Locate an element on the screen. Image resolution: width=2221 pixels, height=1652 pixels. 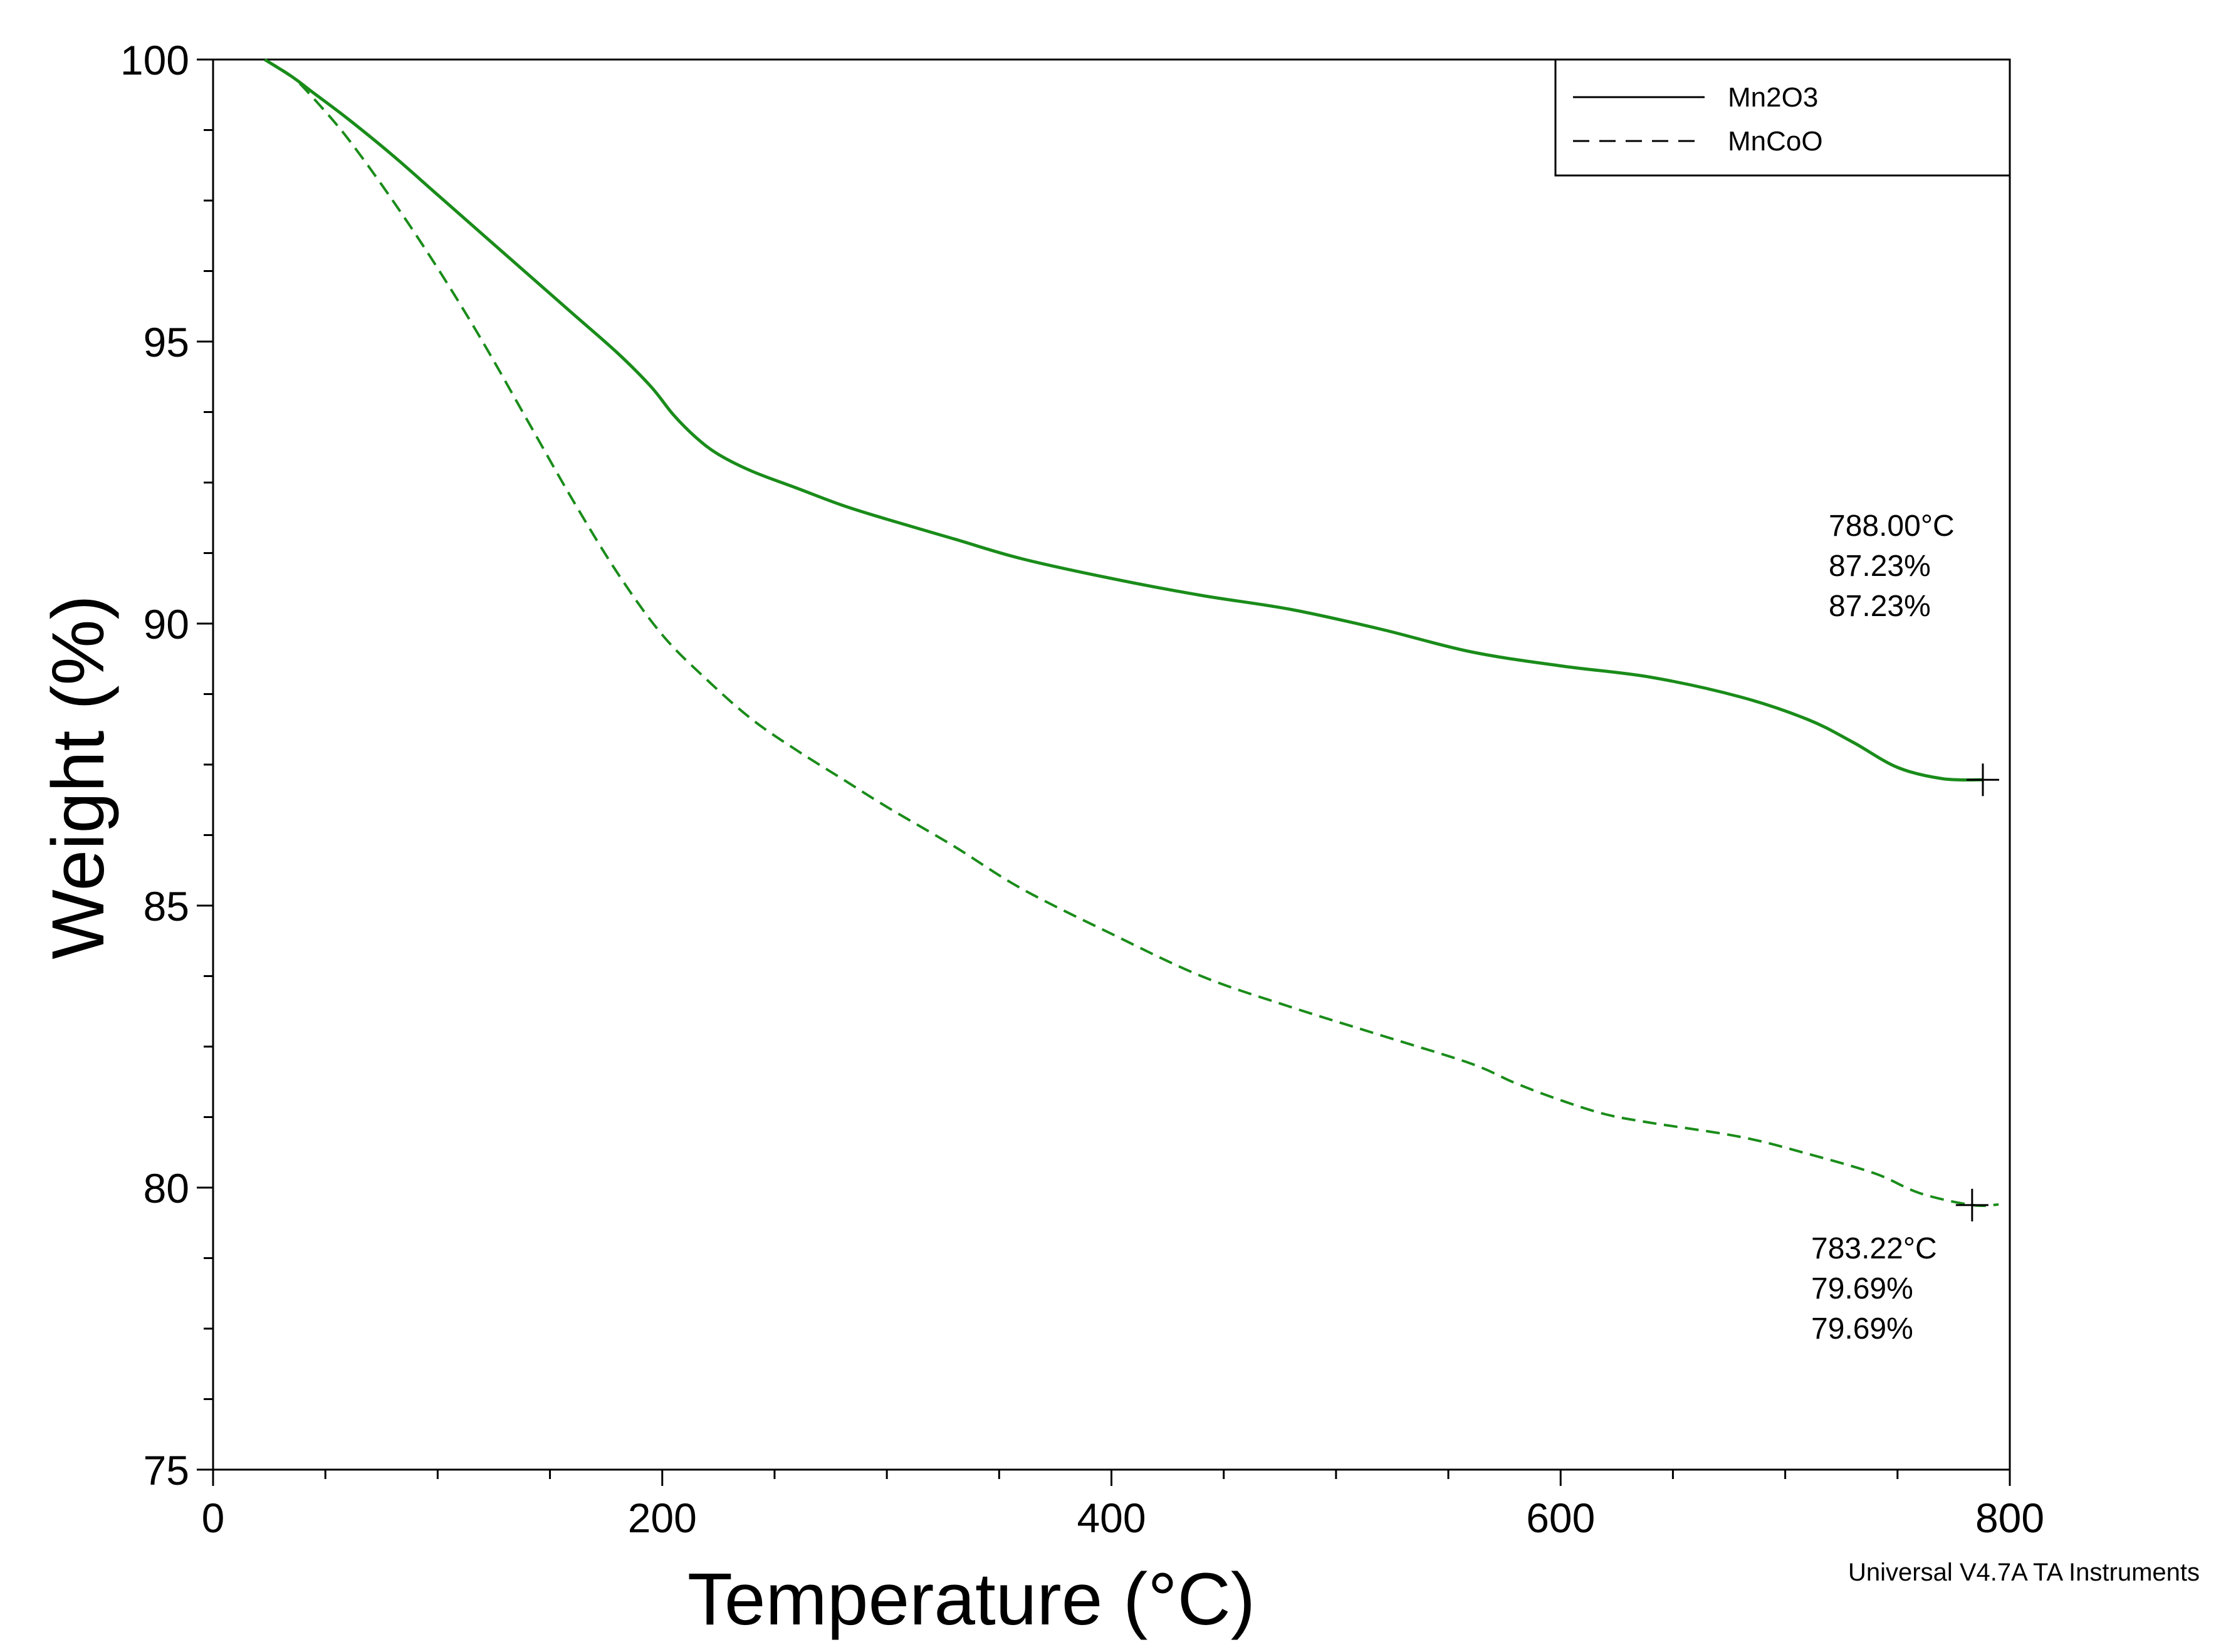
legend-label-mncoo: MnCoO is located at coordinates (1776, 141).